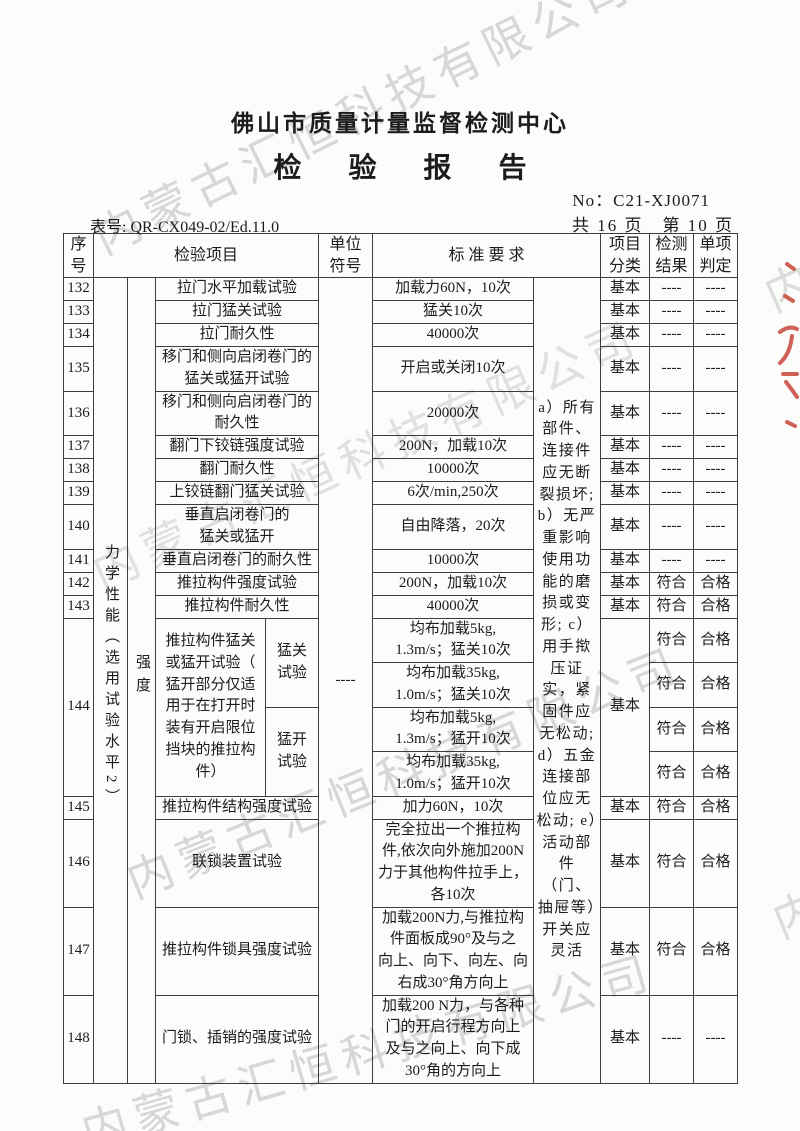  What do you see at coordinates (641, 200) in the screenshot?
I see `report-number: No：C21-XJ0071` at bounding box center [641, 200].